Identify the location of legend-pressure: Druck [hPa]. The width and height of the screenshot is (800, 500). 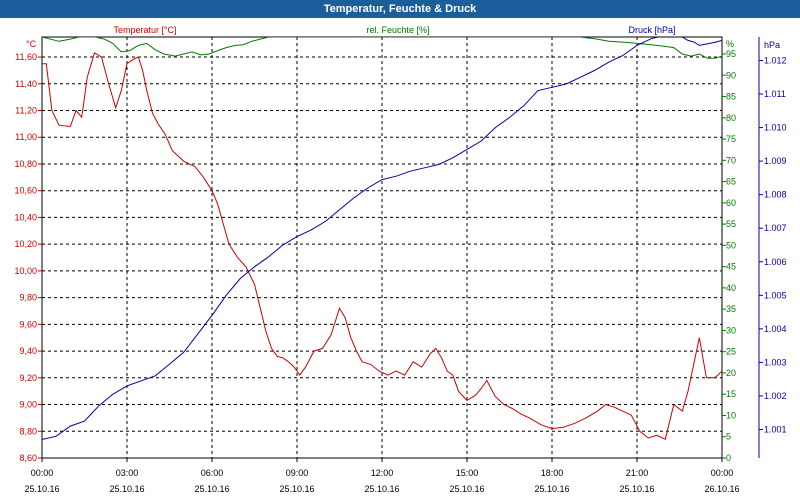
(651, 30).